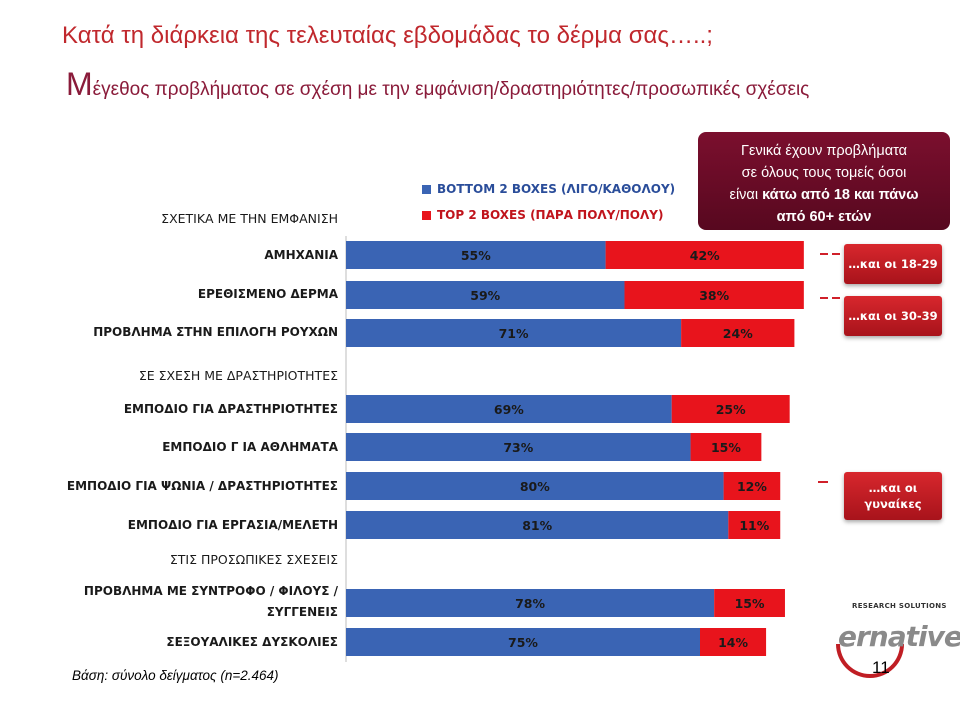 Image resolution: width=960 pixels, height=716 pixels. Describe the element at coordinates (210, 591) in the screenshot. I see `row-label-partner-friends-line-1: ΠΡΟΒΛΗΜΑ ΜΕ ΣΥΝΤΡΟΦΟ / ΦΙΛΟΥΣ /` at that location.